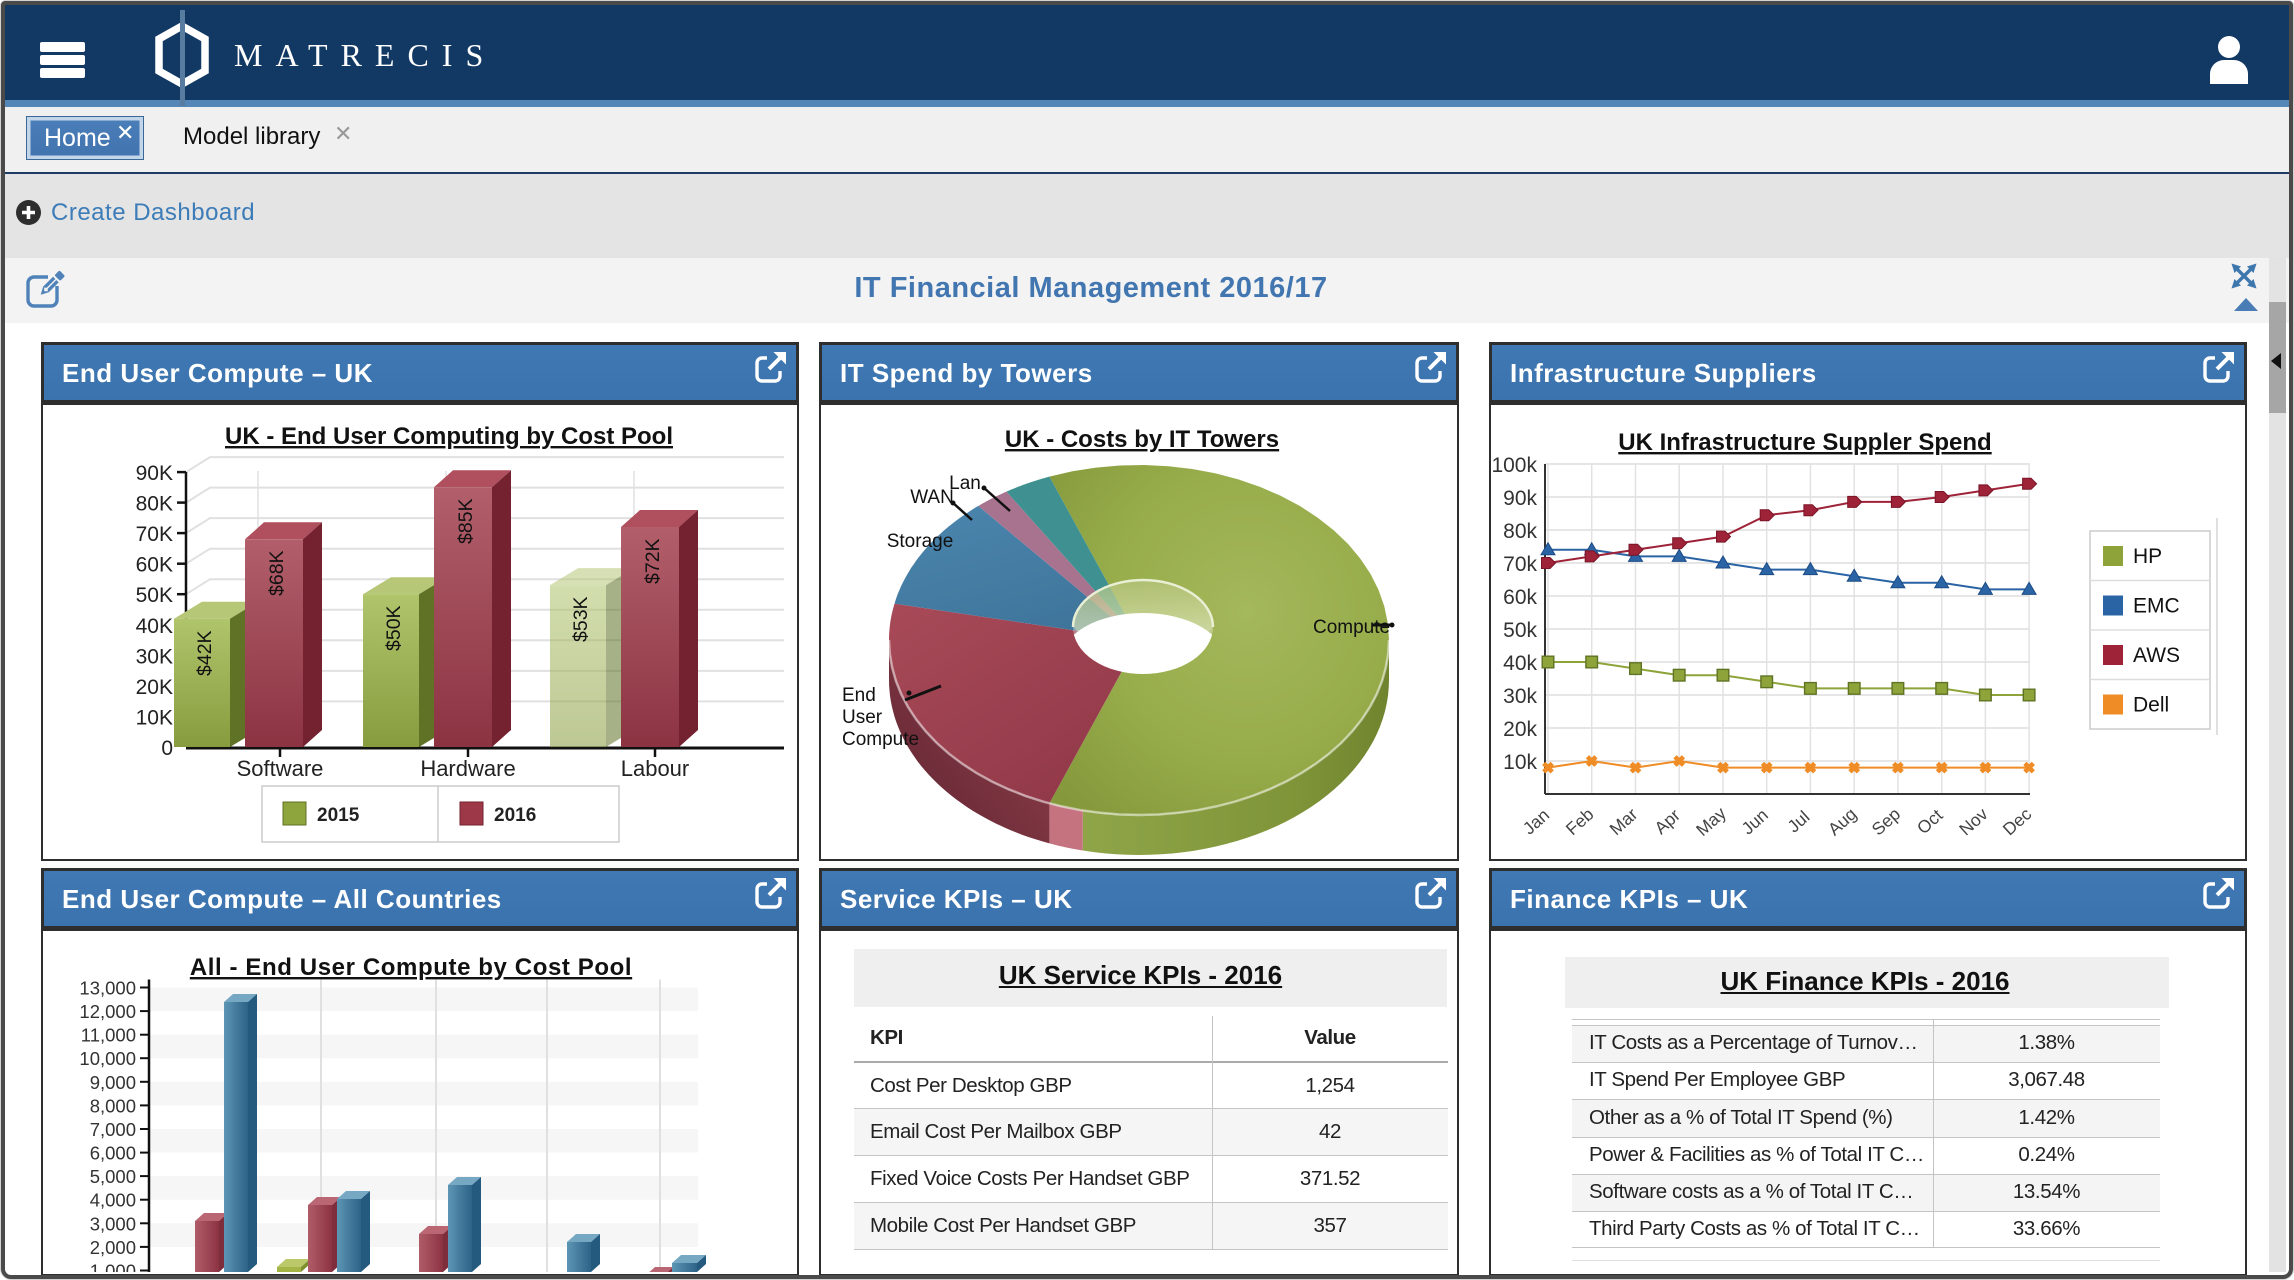 The width and height of the screenshot is (2294, 1280). What do you see at coordinates (859, 695) in the screenshot?
I see `svg-text: End` at bounding box center [859, 695].